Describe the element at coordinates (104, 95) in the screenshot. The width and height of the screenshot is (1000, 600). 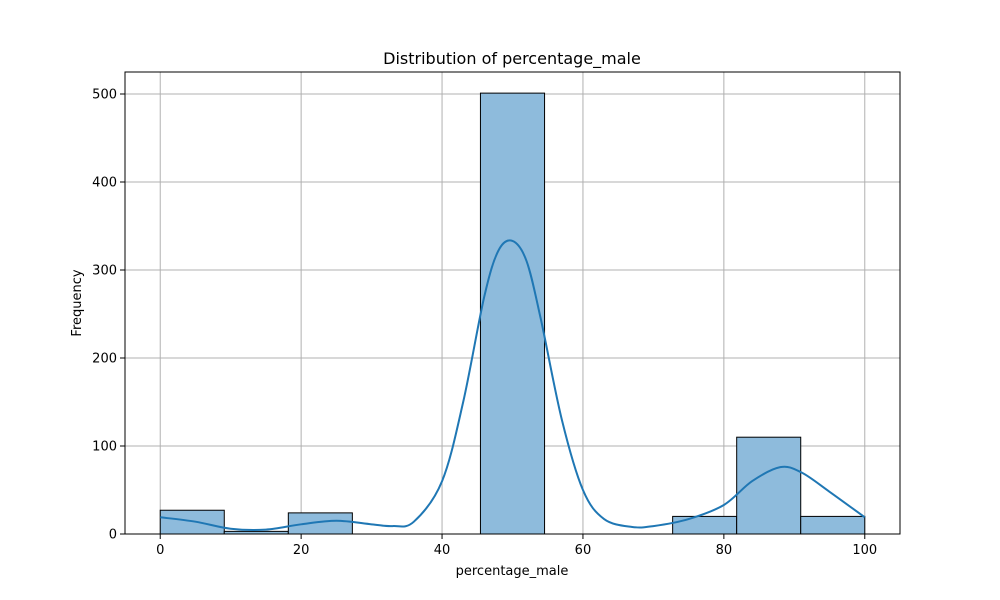
I see `y-tick-label: 500` at that location.